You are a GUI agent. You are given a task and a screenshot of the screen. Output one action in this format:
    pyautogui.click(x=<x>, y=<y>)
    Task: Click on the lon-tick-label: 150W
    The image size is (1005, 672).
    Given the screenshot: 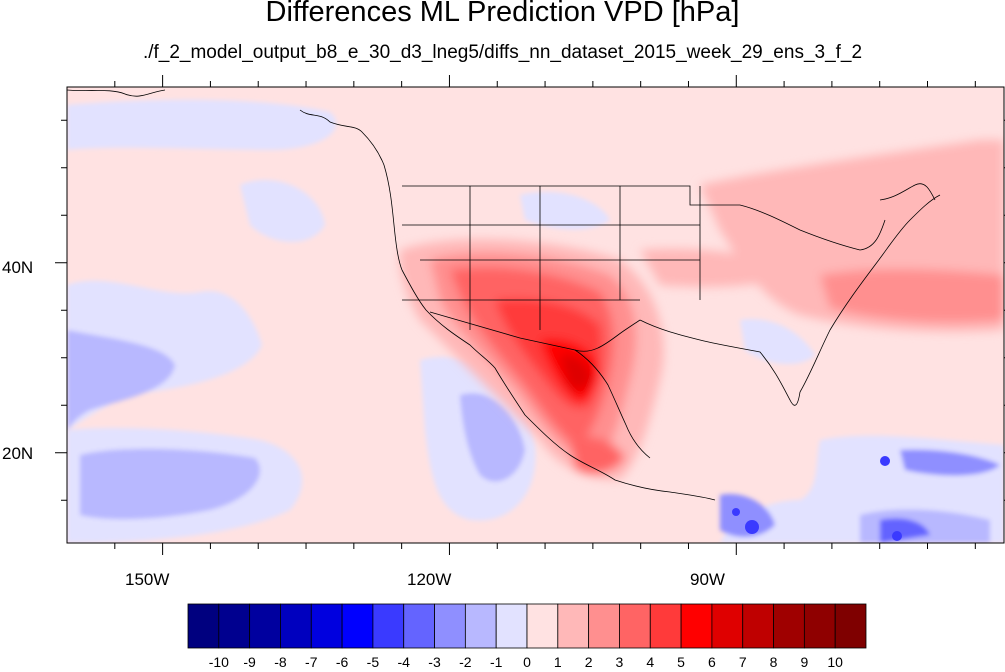 What is the action you would take?
    pyautogui.click(x=147, y=579)
    